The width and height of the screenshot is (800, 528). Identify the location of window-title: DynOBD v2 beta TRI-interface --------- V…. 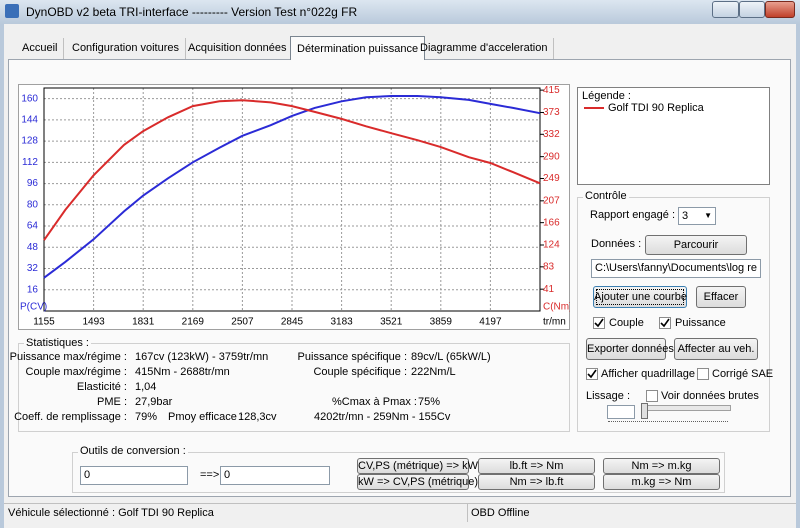
(192, 12).